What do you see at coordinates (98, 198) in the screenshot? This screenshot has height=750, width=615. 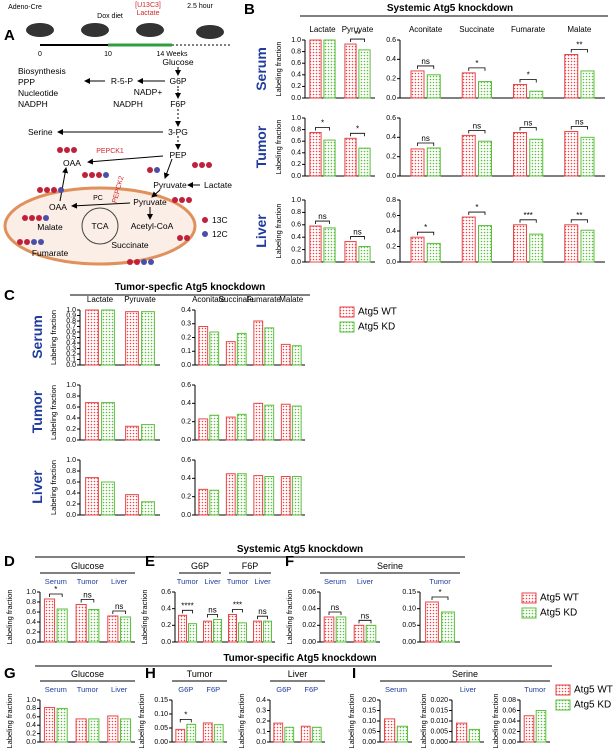 I see `enzyme: PC` at bounding box center [98, 198].